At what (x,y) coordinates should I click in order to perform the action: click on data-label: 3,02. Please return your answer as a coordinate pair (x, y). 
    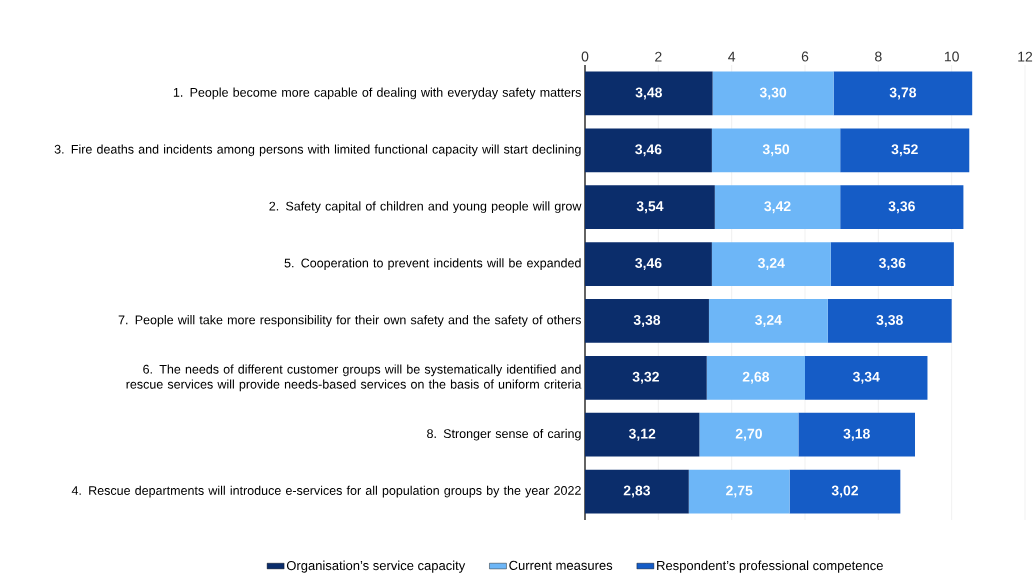
    Looking at the image, I should click on (845, 491).